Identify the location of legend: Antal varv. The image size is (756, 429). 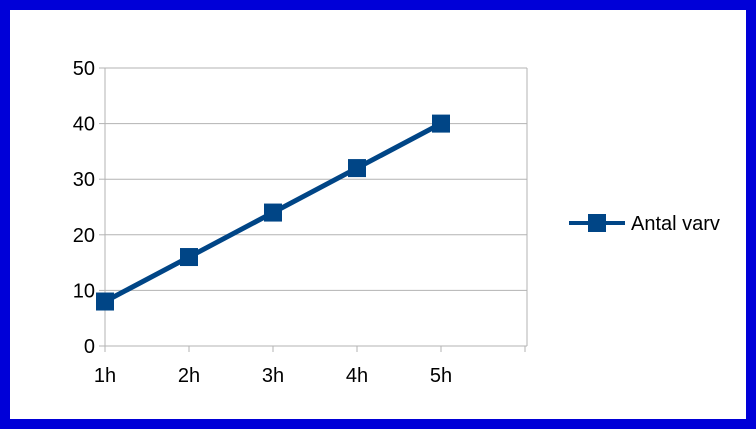
(644, 224).